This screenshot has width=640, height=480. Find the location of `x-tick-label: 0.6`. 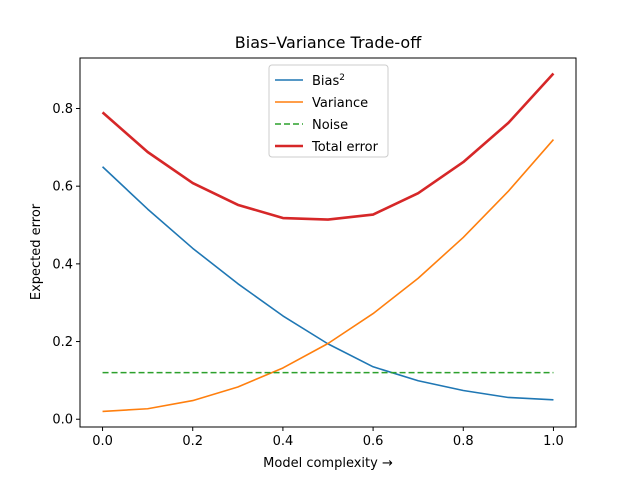

x-tick-label: 0.6 is located at coordinates (373, 441).